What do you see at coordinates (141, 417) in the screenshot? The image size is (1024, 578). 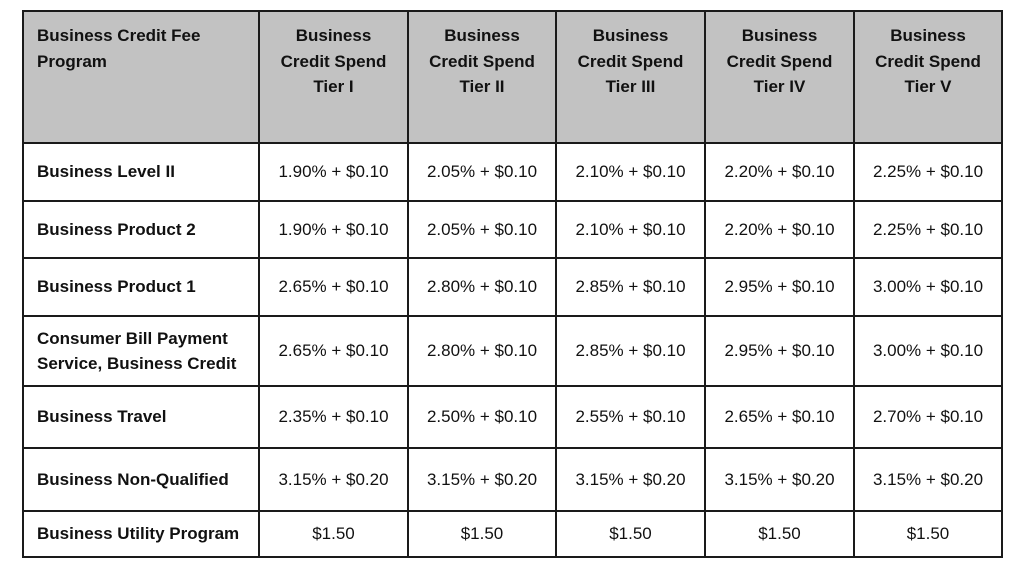 I see `row-label: Business Travel` at bounding box center [141, 417].